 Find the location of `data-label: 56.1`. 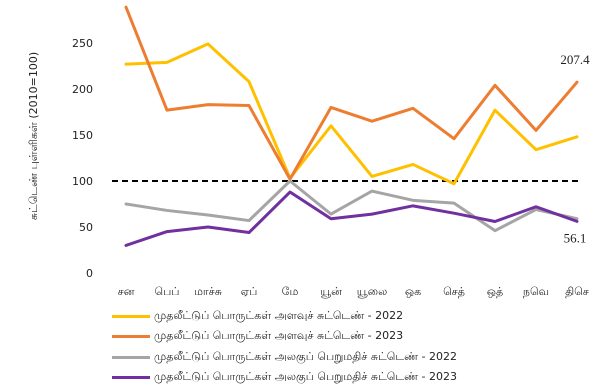

data-label: 56.1 is located at coordinates (575, 237).